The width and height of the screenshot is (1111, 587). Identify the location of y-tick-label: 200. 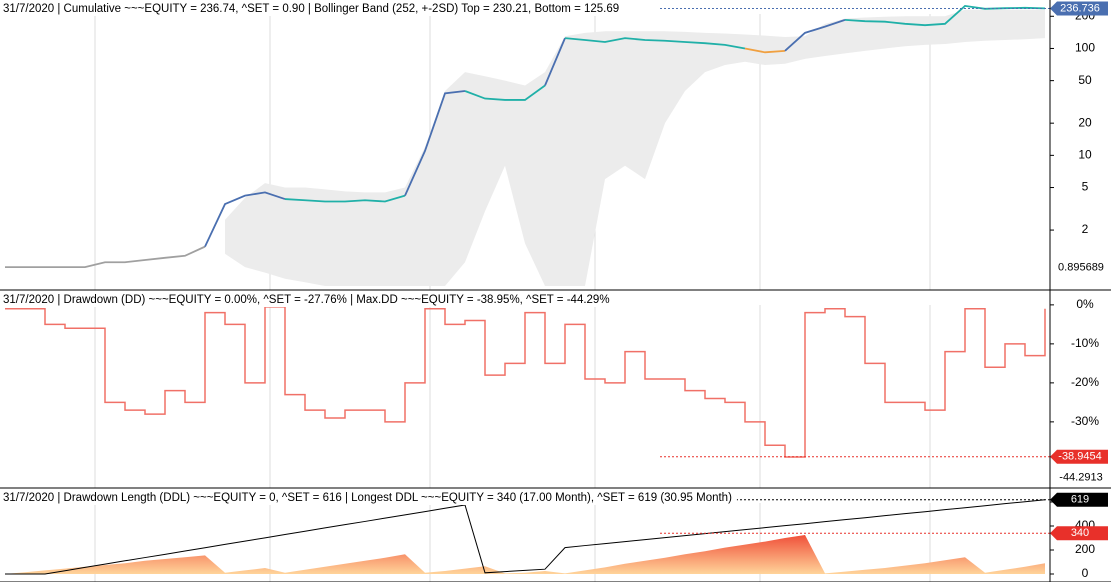
(1085, 549).